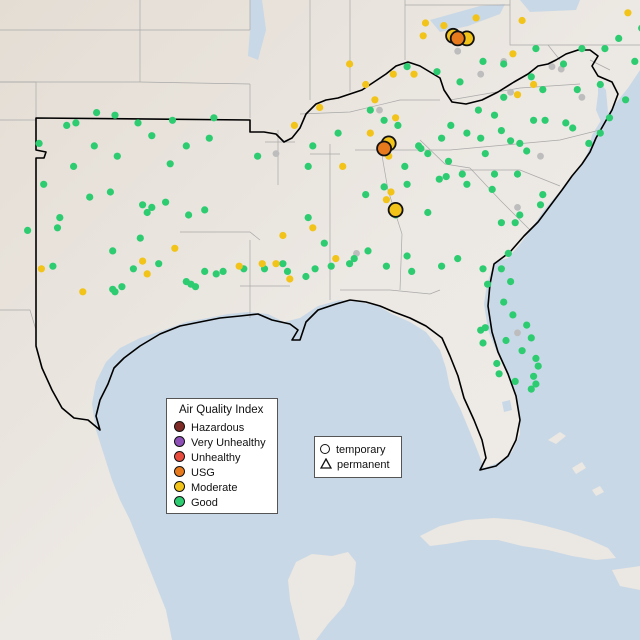 Image resolution: width=640 pixels, height=640 pixels. Describe the element at coordinates (216, 458) in the screenshot. I see `legend-label: Unhealthy` at that location.